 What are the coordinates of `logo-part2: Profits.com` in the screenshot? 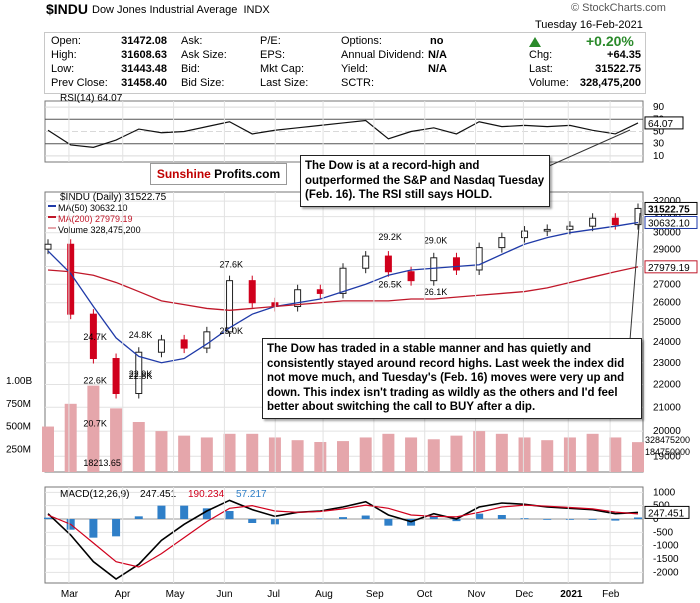 It's located at (247, 174).